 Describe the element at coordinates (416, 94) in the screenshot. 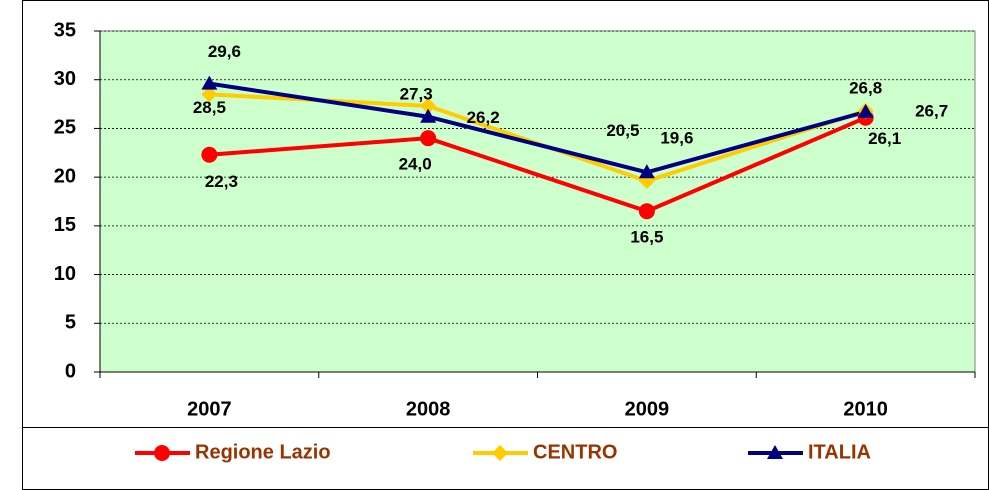

I see `data-label: 27,3` at that location.